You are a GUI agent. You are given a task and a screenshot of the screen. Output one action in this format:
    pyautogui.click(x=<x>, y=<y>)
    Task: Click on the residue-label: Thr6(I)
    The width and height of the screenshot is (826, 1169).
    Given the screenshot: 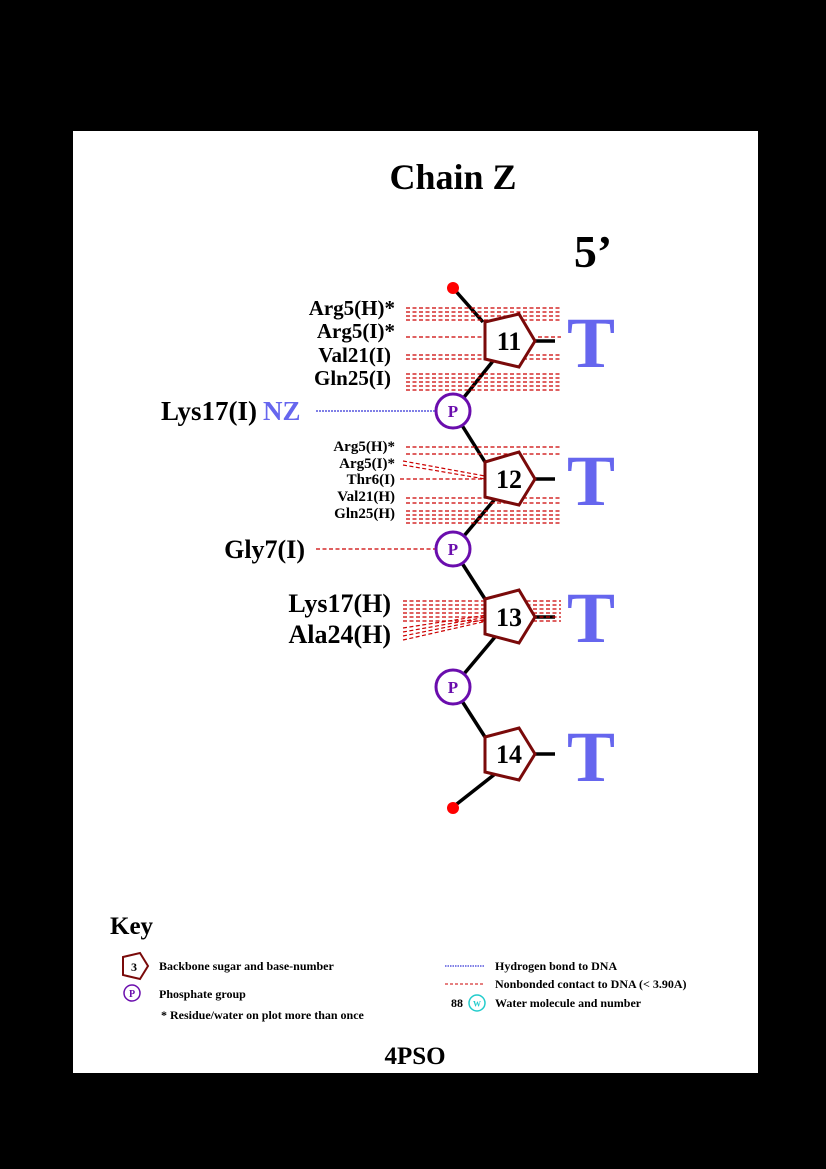 What is the action you would take?
    pyautogui.click(x=371, y=480)
    